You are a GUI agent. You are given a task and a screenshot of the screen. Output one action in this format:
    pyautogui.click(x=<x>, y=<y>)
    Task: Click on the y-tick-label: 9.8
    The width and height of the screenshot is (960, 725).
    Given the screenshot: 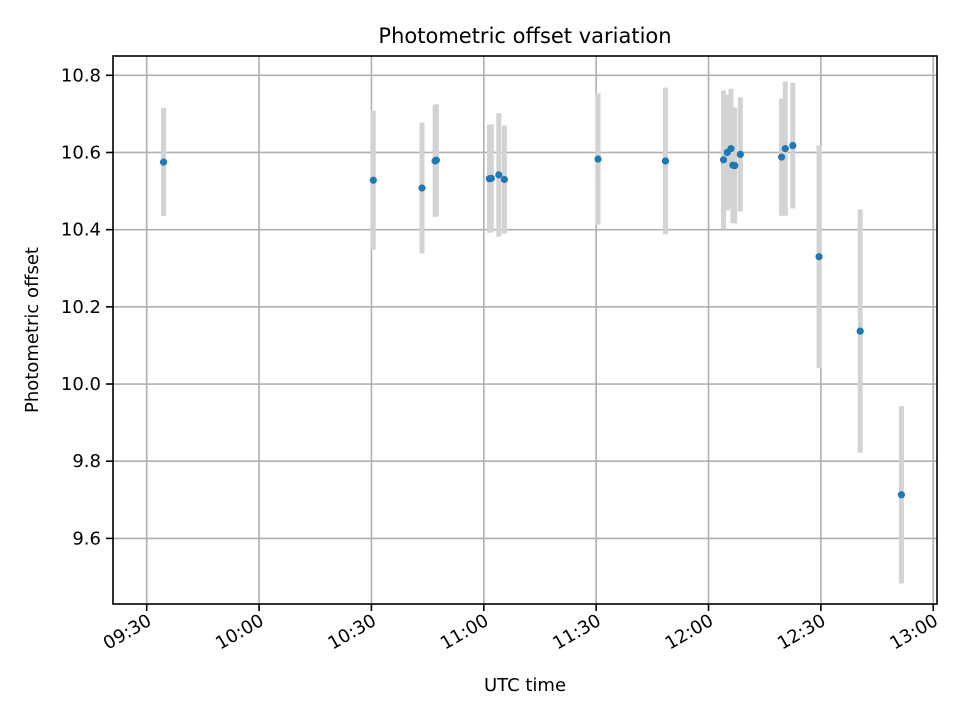 What is the action you would take?
    pyautogui.click(x=86, y=461)
    